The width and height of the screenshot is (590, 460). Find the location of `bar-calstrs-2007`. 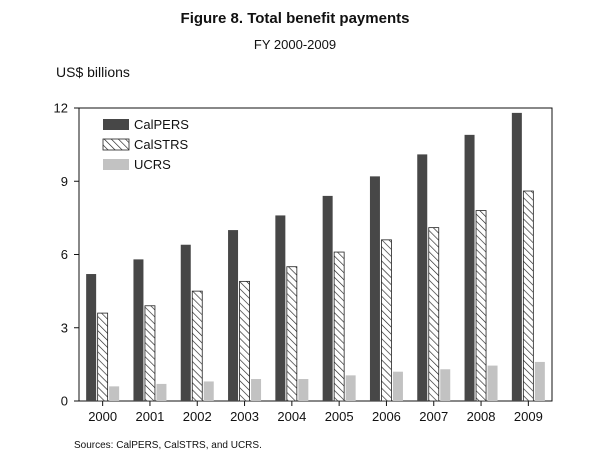

bar-calstrs-2007 is located at coordinates (434, 314).